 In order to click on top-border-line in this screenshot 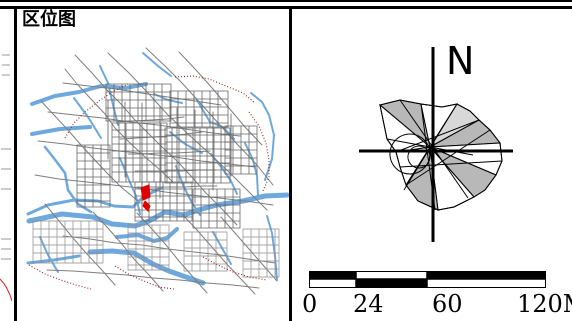, I will do `click(286, 1)`.